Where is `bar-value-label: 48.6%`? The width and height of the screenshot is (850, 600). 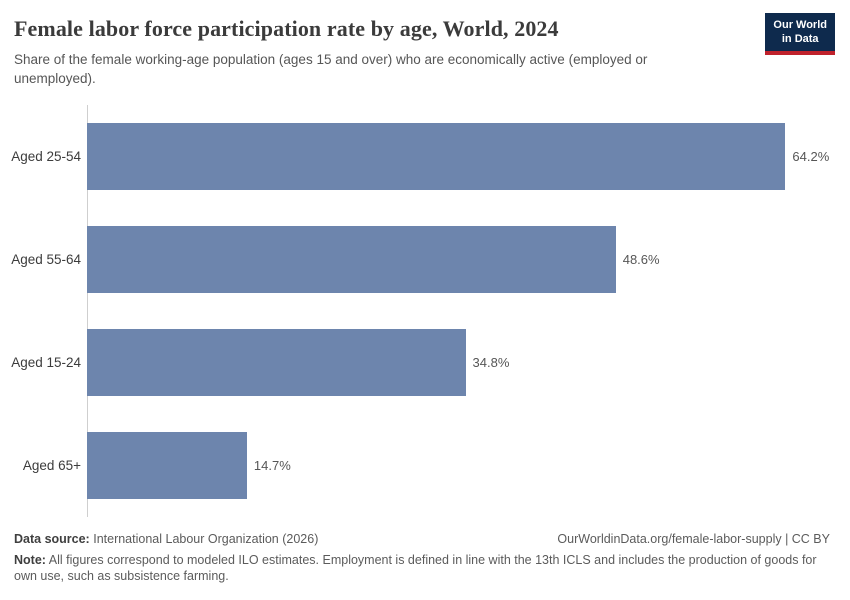 bar-value-label: 48.6% is located at coordinates (641, 259).